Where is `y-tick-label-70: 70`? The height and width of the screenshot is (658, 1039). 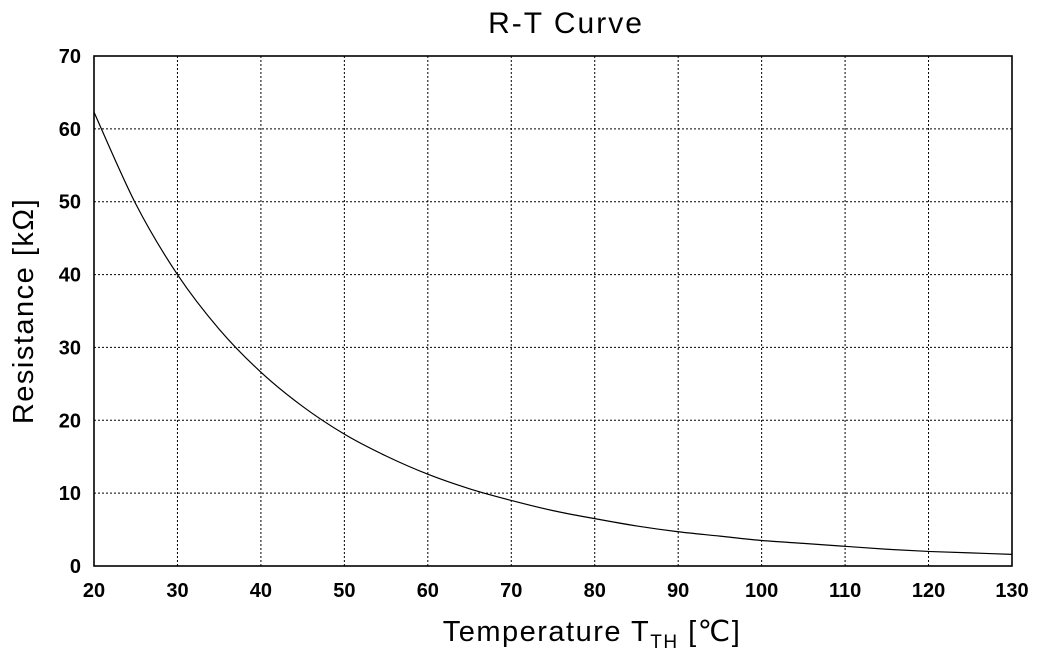
y-tick-label-70: 70 is located at coordinates (70, 57).